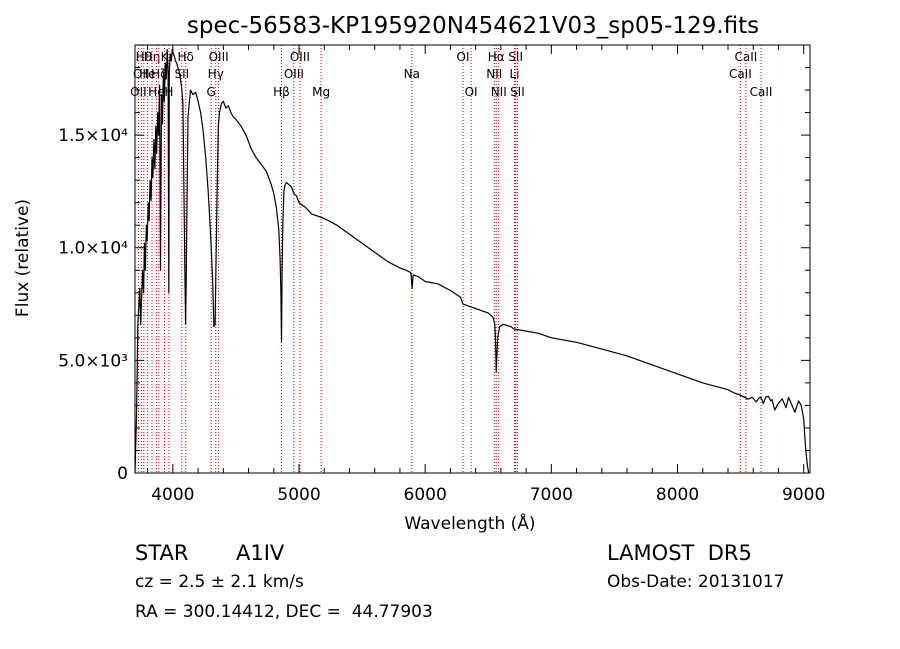  What do you see at coordinates (93, 361) in the screenshot?
I see `y-tick-label: 5.0×10³` at bounding box center [93, 361].